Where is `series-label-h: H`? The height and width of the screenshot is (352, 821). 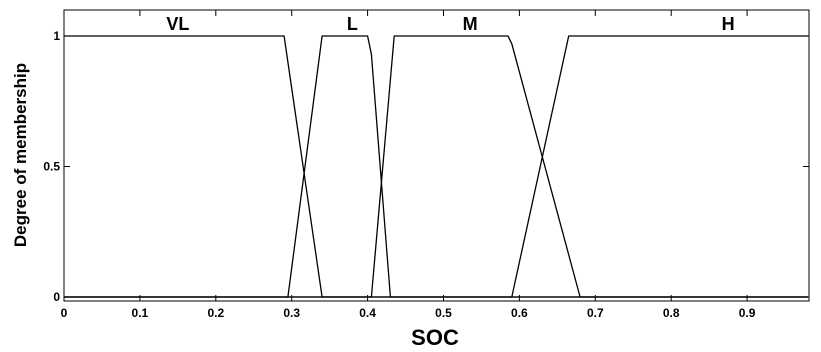 series-label-h: H is located at coordinates (728, 24).